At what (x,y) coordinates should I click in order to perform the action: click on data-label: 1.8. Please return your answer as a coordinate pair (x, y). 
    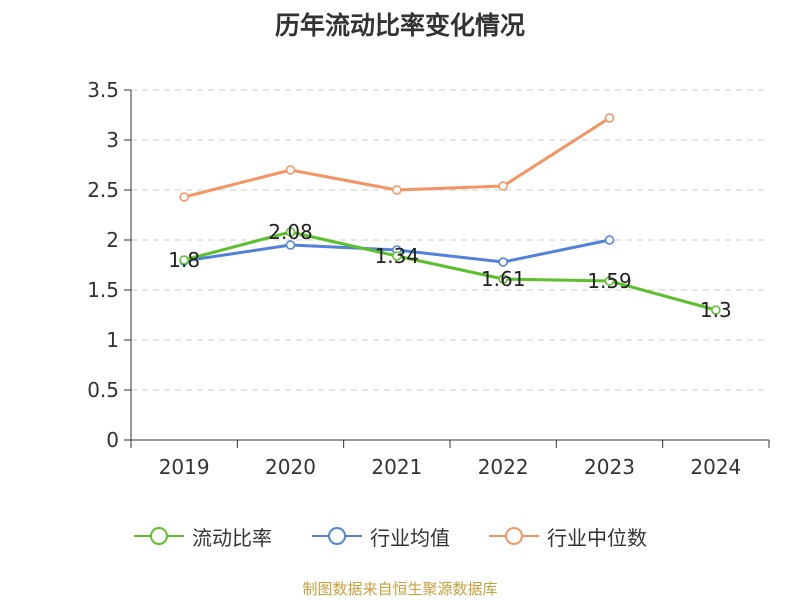
    Looking at the image, I should click on (184, 260).